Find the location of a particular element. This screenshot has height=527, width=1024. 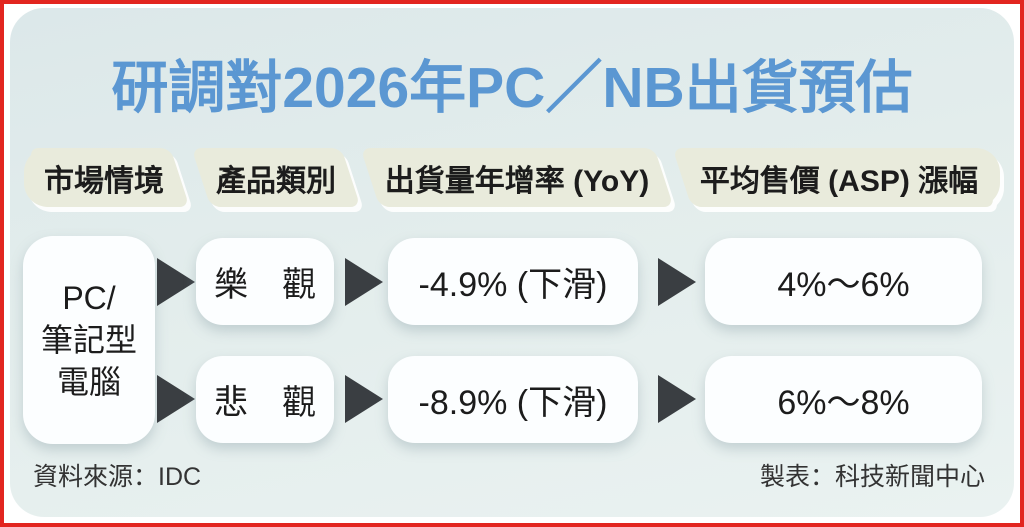

table-credit-note: 製表：科技新聞中心 is located at coordinates (872, 477).